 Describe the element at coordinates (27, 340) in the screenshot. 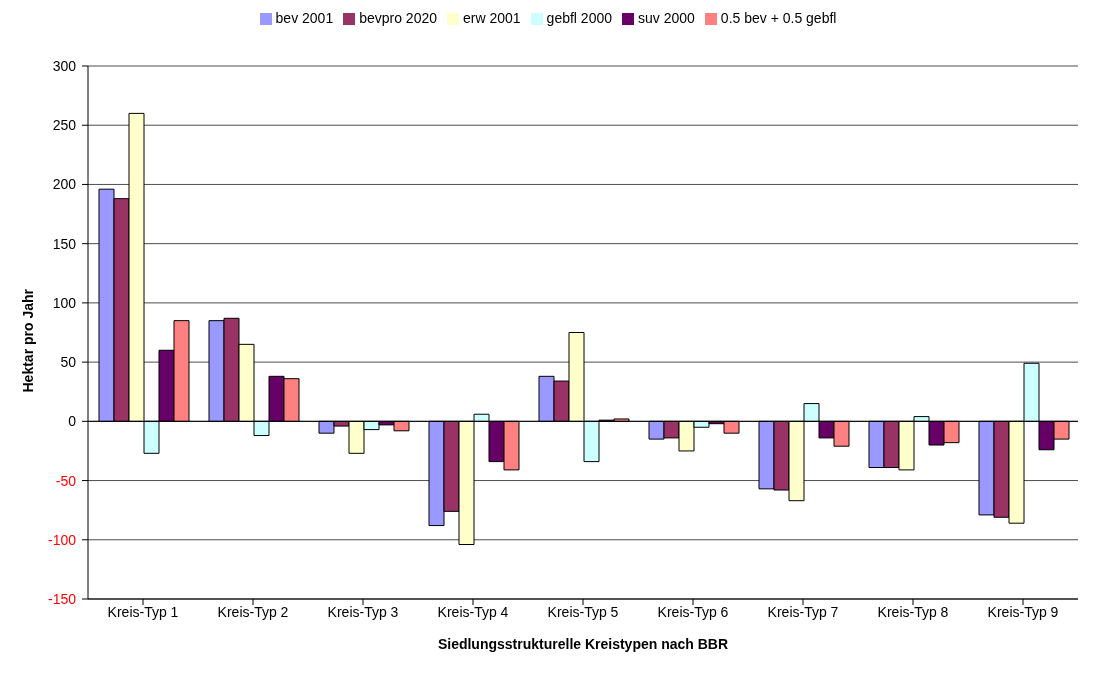

I see `y-axis-title: Hektar pro Jahr` at that location.